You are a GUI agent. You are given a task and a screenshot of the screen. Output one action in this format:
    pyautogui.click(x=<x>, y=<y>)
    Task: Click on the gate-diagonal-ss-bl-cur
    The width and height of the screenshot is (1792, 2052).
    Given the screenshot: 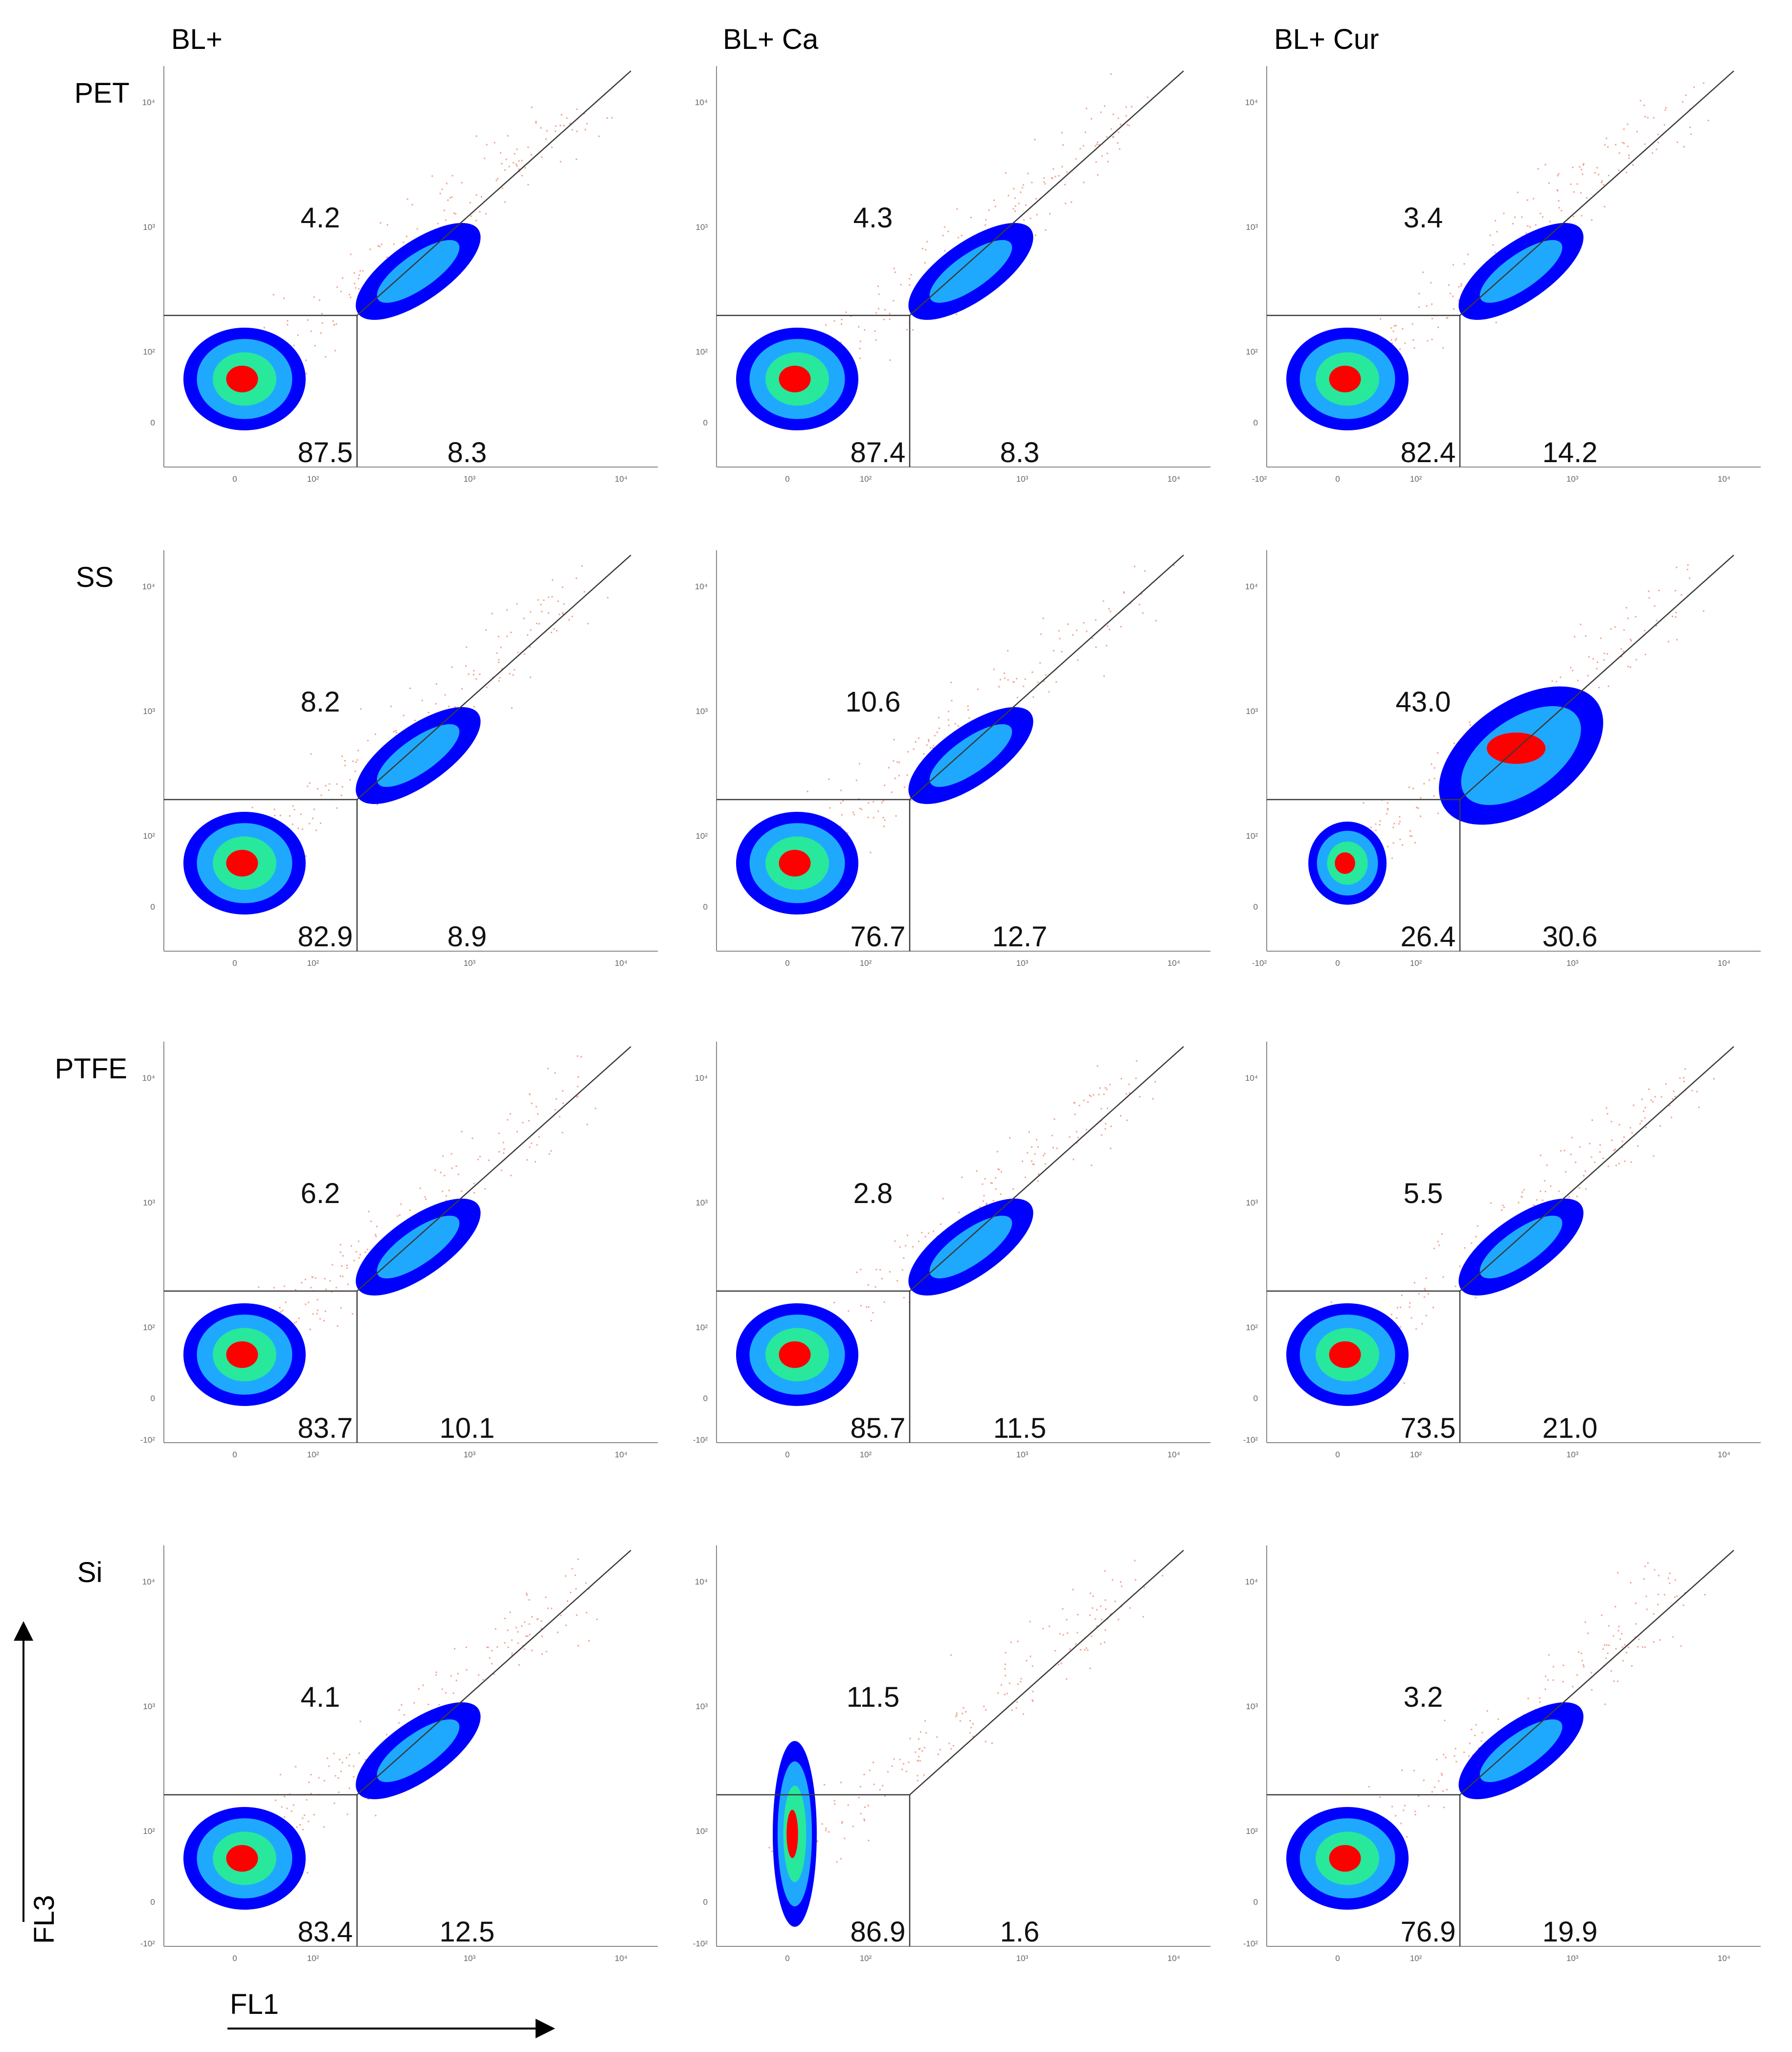 What is the action you would take?
    pyautogui.click(x=1596, y=677)
    